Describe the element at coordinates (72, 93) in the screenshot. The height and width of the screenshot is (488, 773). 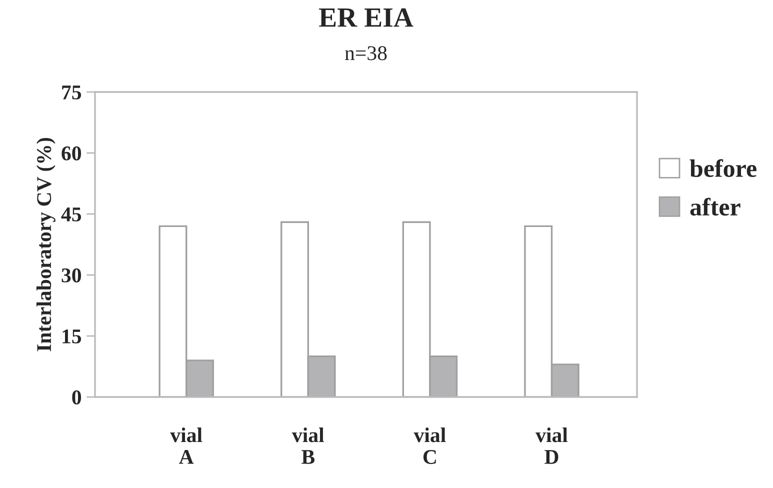
I see `y-tick-label: 75` at that location.